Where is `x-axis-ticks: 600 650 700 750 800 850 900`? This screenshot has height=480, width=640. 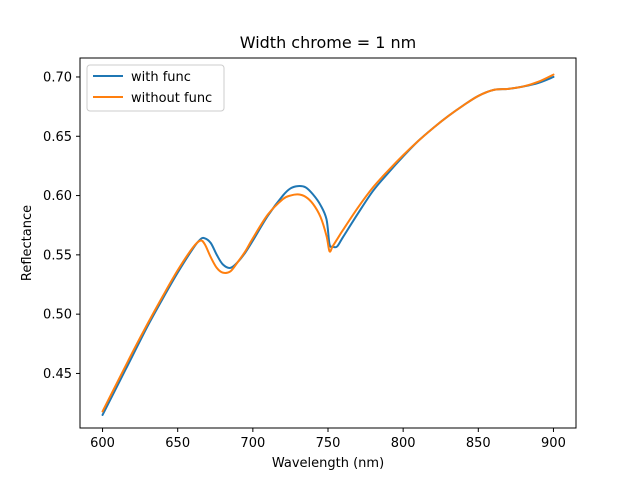
x-axis-ticks: 600 650 700 750 800 850 900 is located at coordinates (328, 439).